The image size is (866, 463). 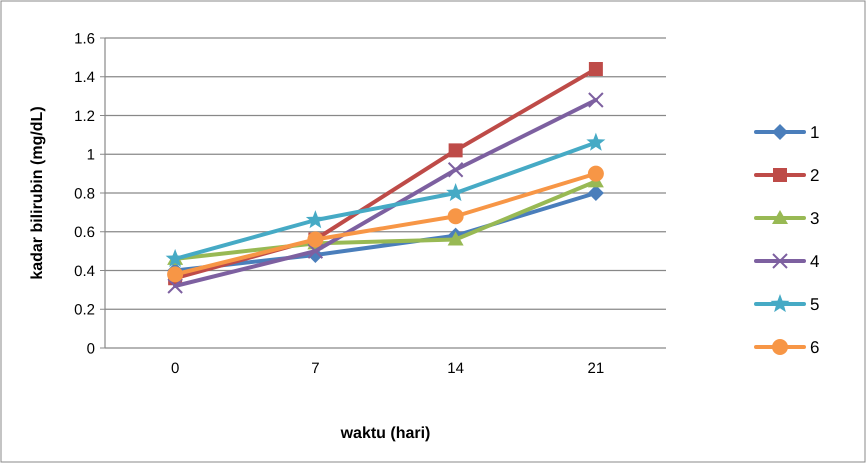 What do you see at coordinates (37, 193) in the screenshot?
I see `y-axis-title: kadar bilirubin (mg/dL)` at bounding box center [37, 193].